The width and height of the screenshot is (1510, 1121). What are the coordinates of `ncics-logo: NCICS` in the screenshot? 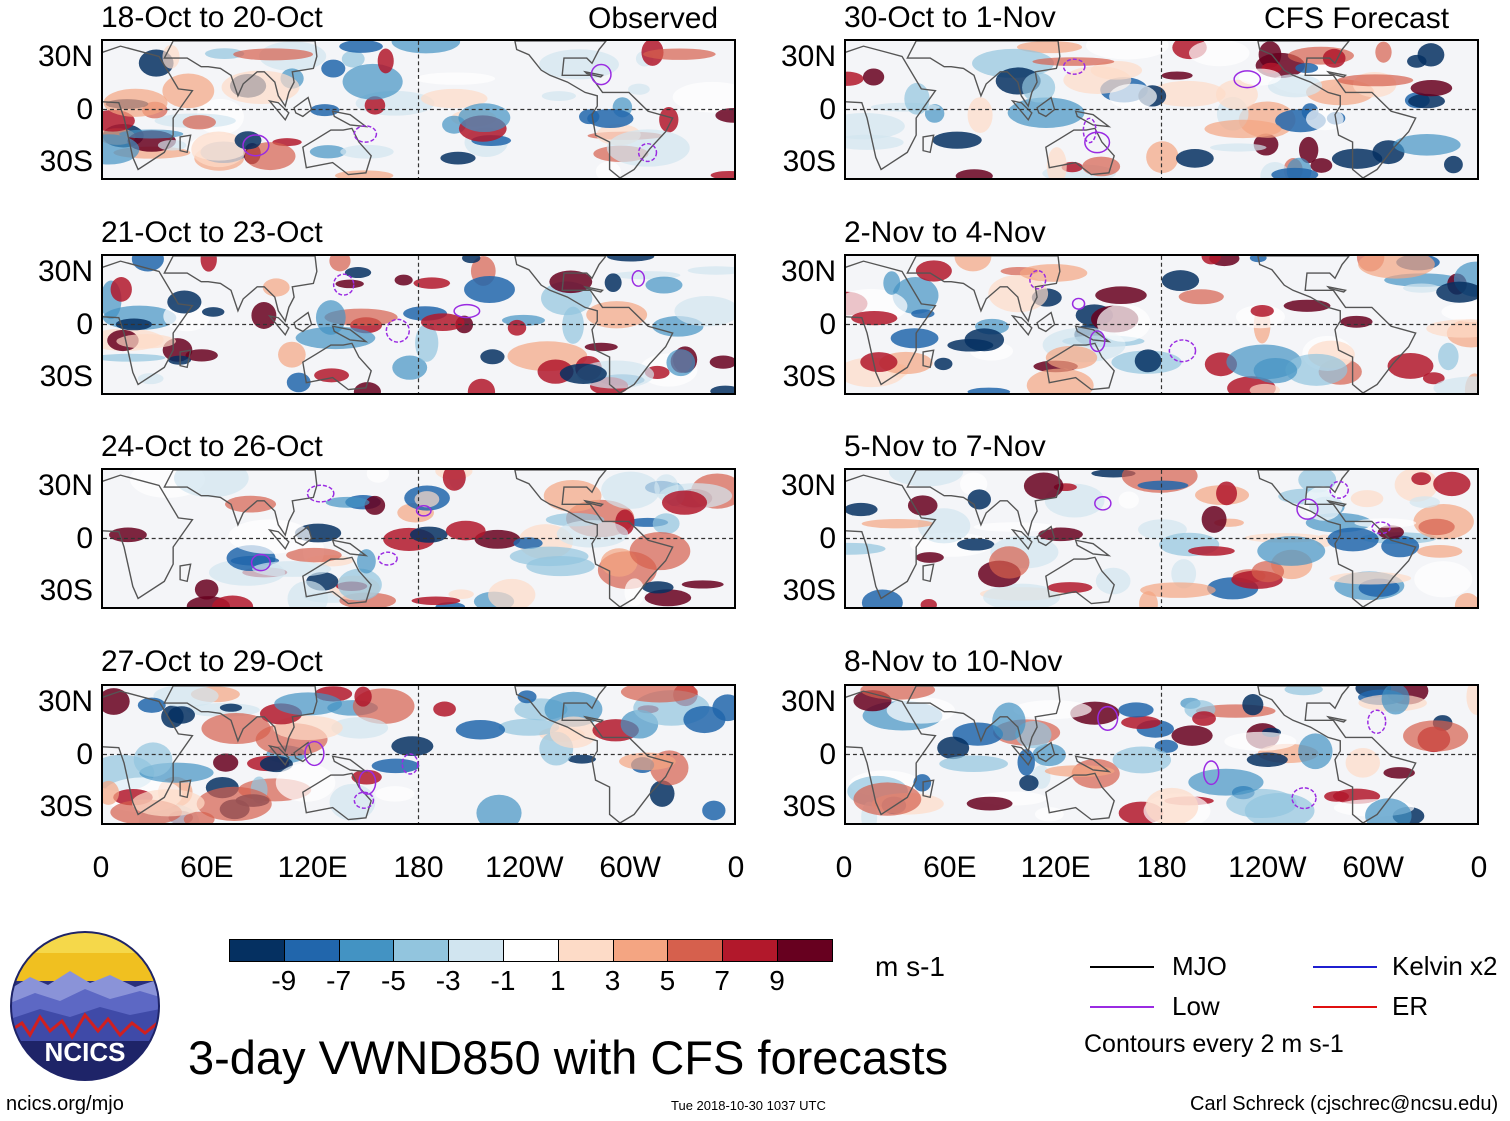 It's located at (85, 1006).